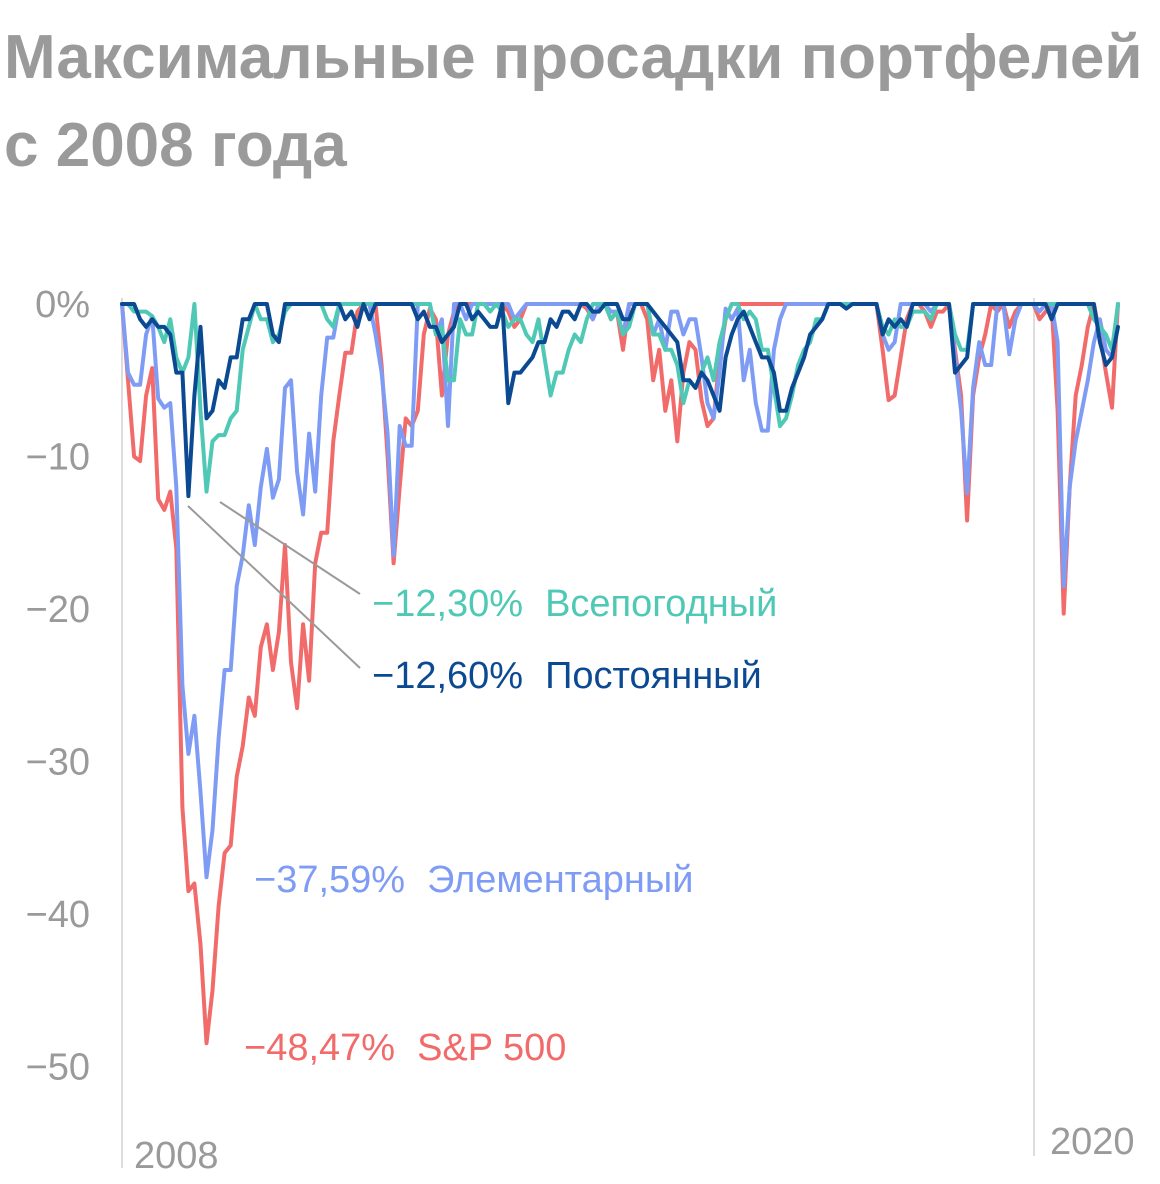 Image resolution: width=1160 pixels, height=1184 pixels. I want to click on annotation-label: −12,60% Постоянный, so click(567, 676).